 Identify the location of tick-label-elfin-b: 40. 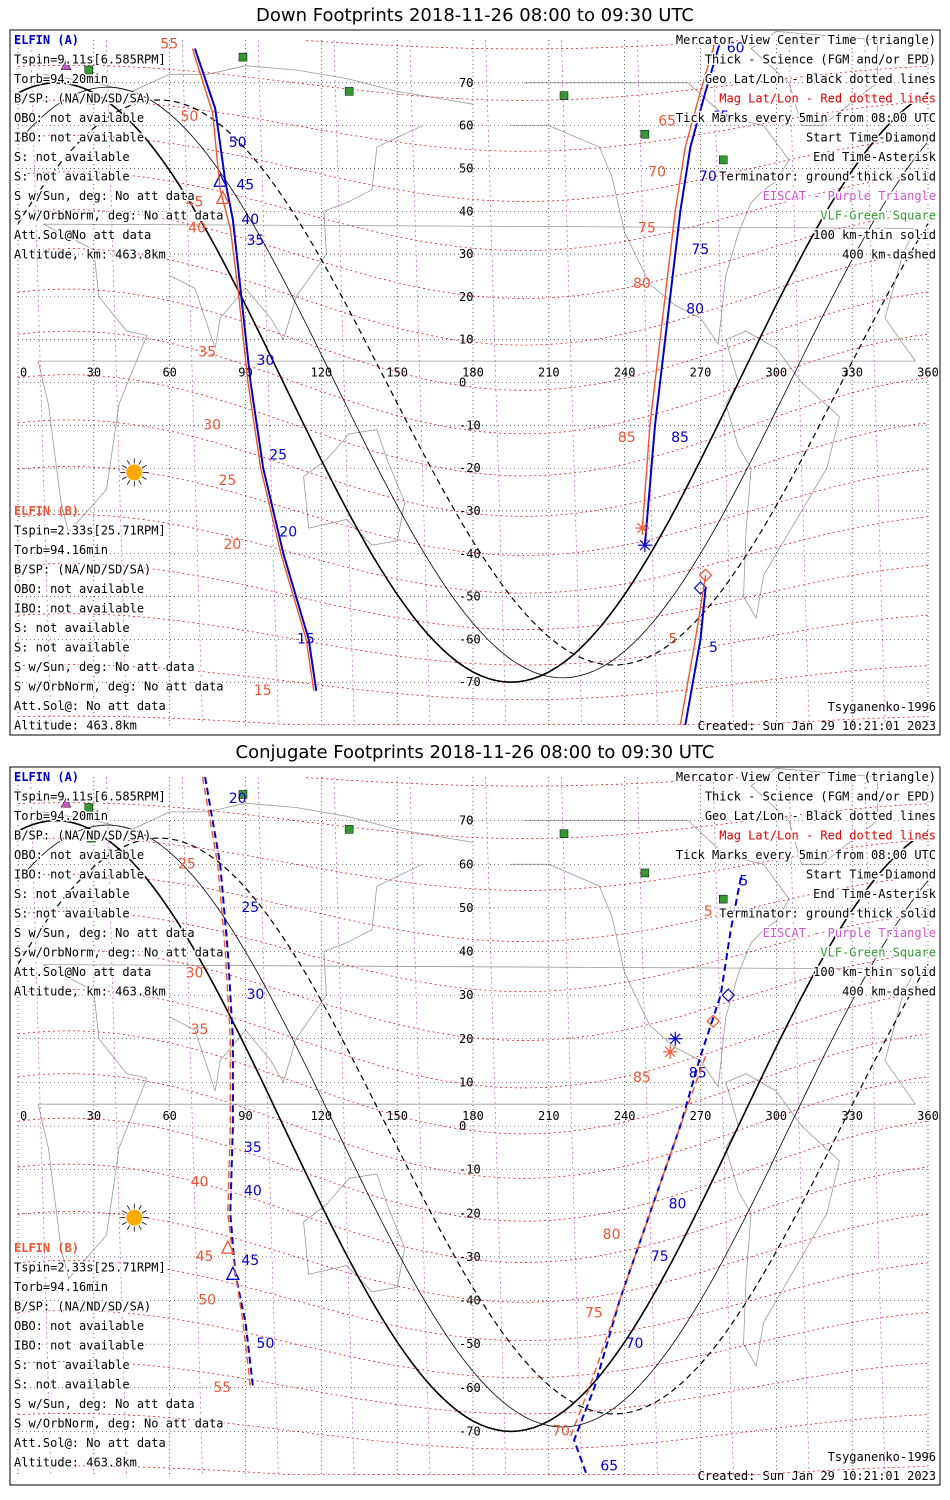
(197, 228).